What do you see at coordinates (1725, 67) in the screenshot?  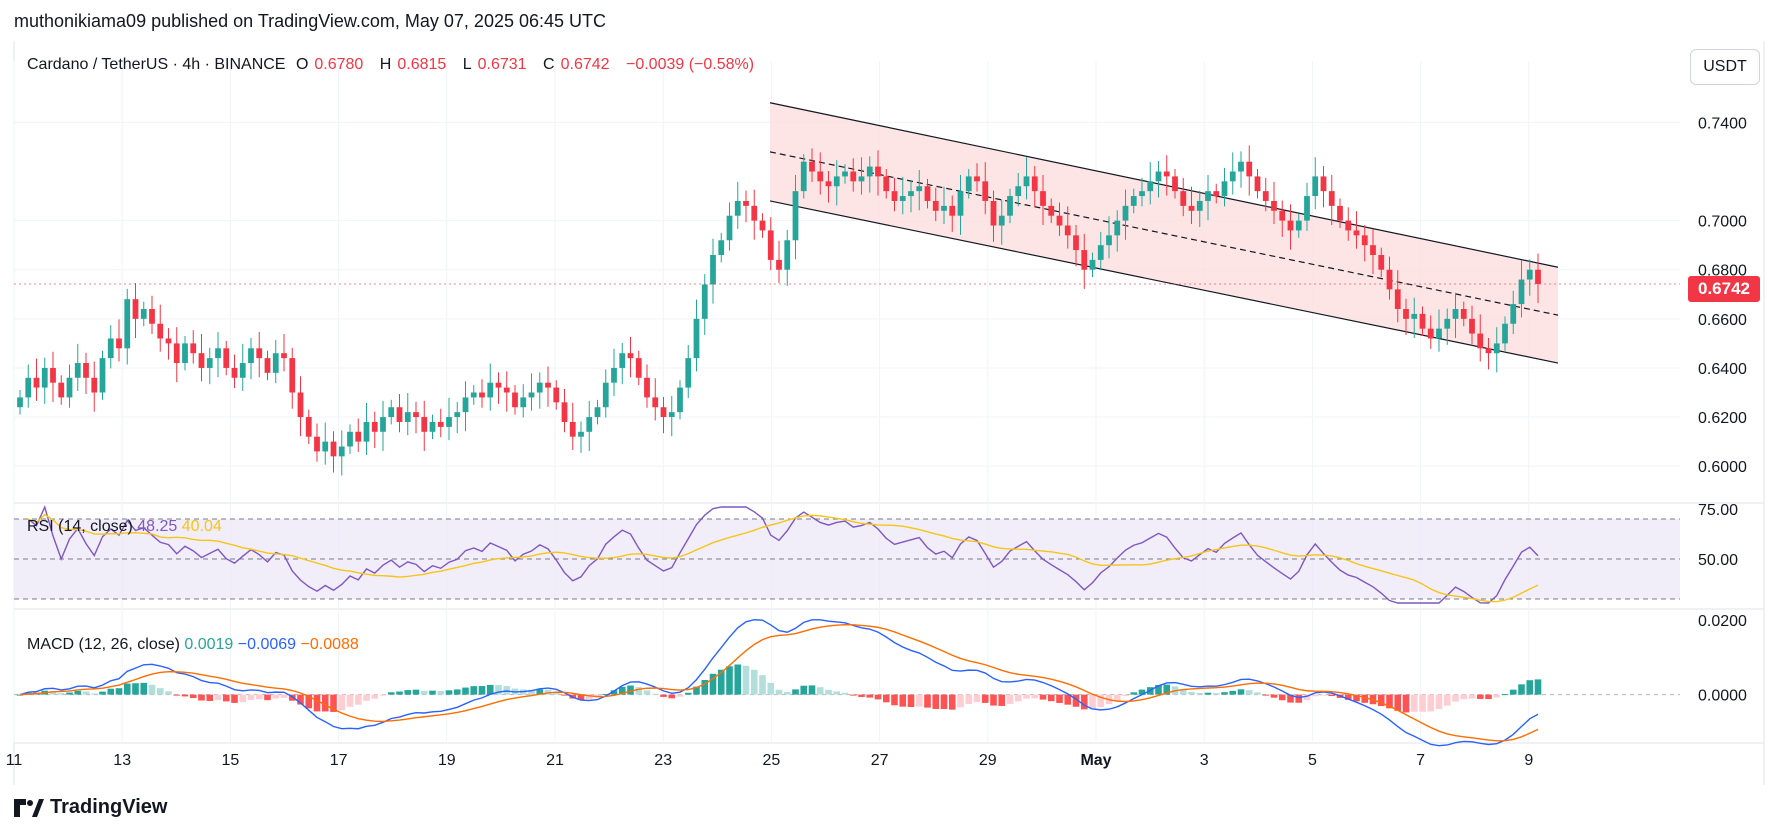 I see `currency-button: USDT` at bounding box center [1725, 67].